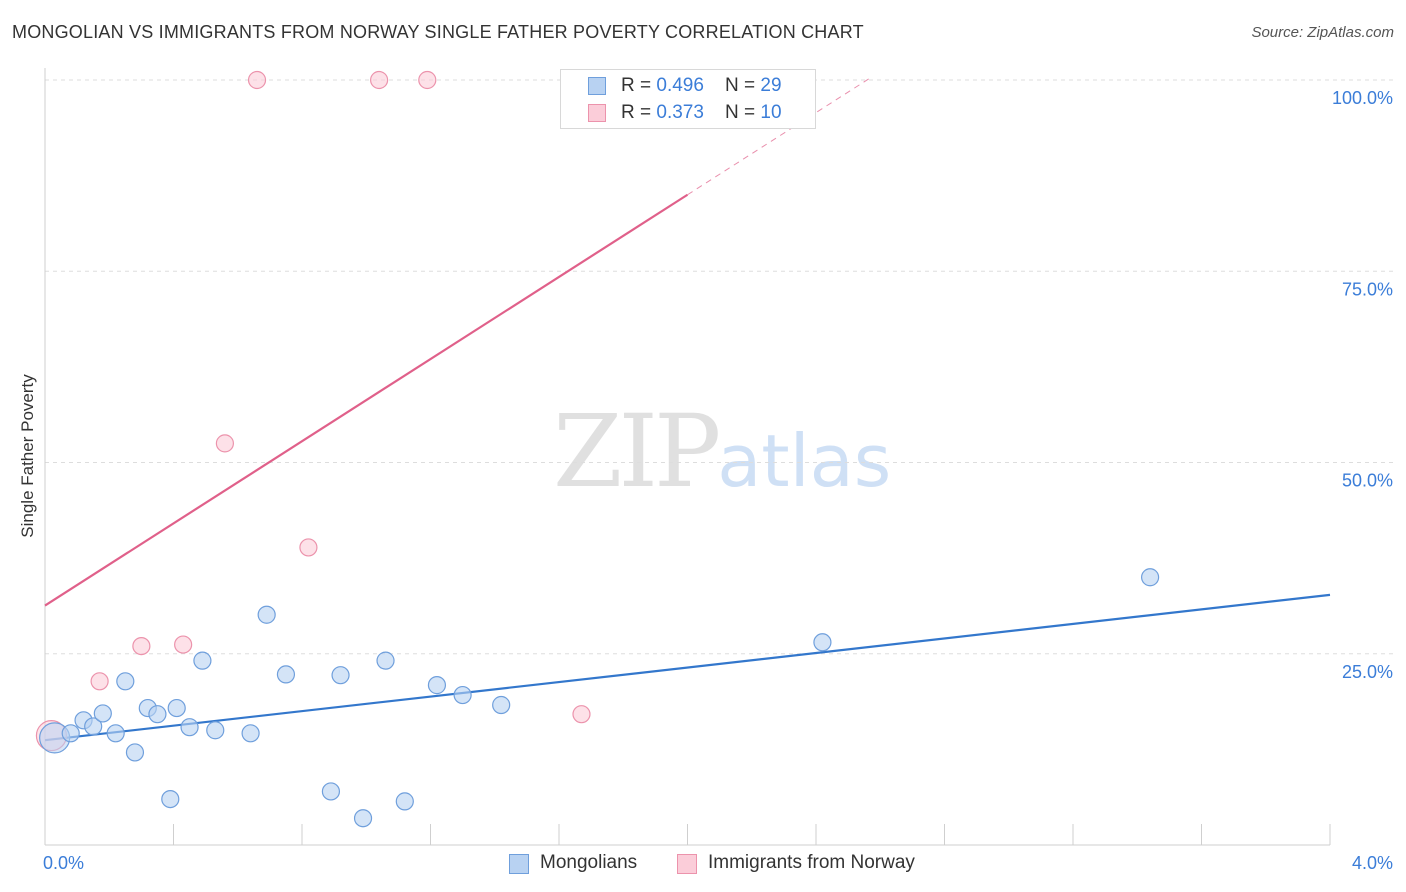 Image resolution: width=1406 pixels, height=892 pixels. What do you see at coordinates (779, 136) in the screenshot?
I see `norway-trend-extension` at bounding box center [779, 136].